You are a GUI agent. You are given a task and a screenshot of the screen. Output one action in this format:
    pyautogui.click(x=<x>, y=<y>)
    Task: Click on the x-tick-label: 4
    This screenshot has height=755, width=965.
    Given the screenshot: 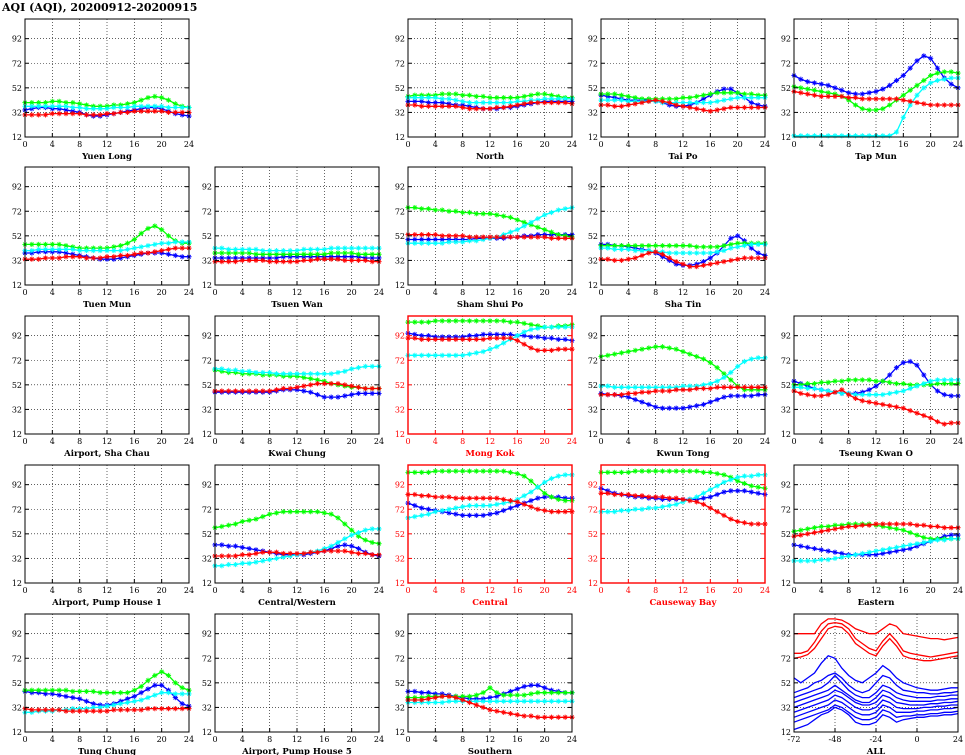 What is the action you would take?
    pyautogui.click(x=435, y=590)
    